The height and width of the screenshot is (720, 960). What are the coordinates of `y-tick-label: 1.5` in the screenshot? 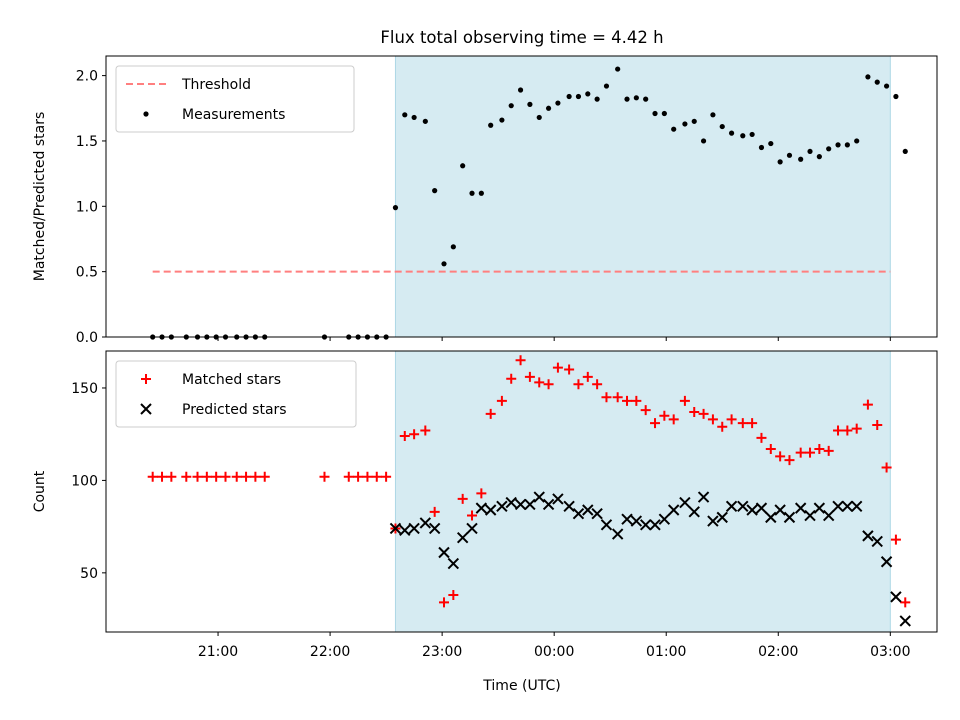 It's located at (87, 142).